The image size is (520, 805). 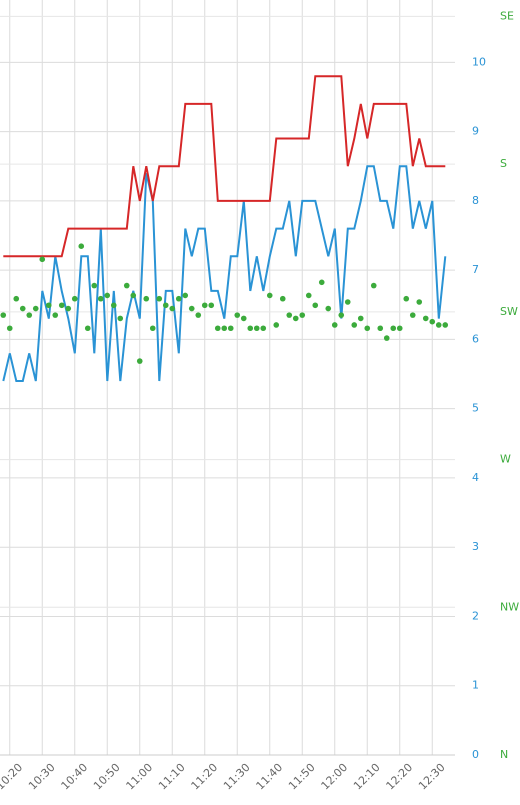 I want to click on x-tick-label: 12:00, so click(x=335, y=777).